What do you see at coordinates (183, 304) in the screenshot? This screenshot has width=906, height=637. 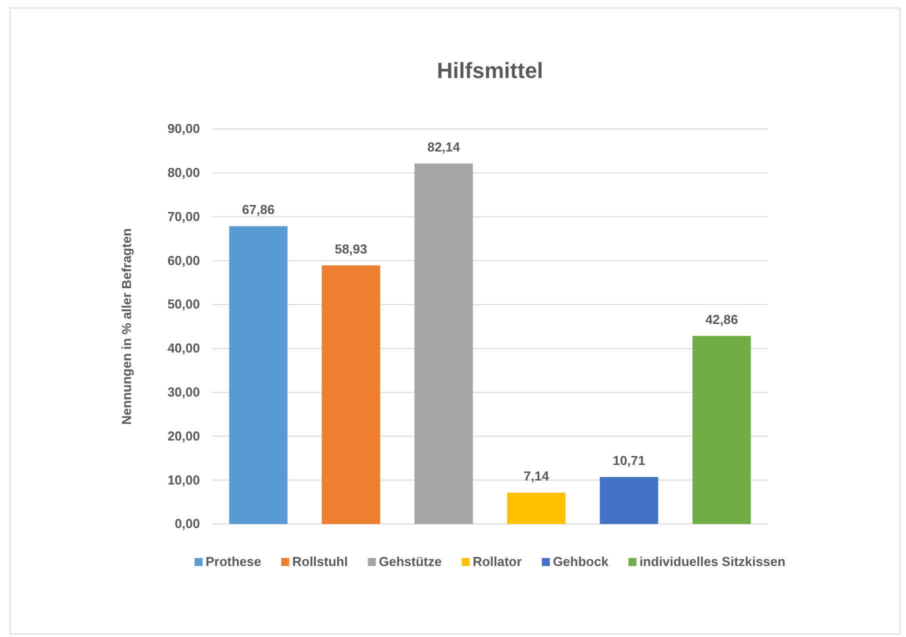 I see `y-tick-label: 50,00` at bounding box center [183, 304].